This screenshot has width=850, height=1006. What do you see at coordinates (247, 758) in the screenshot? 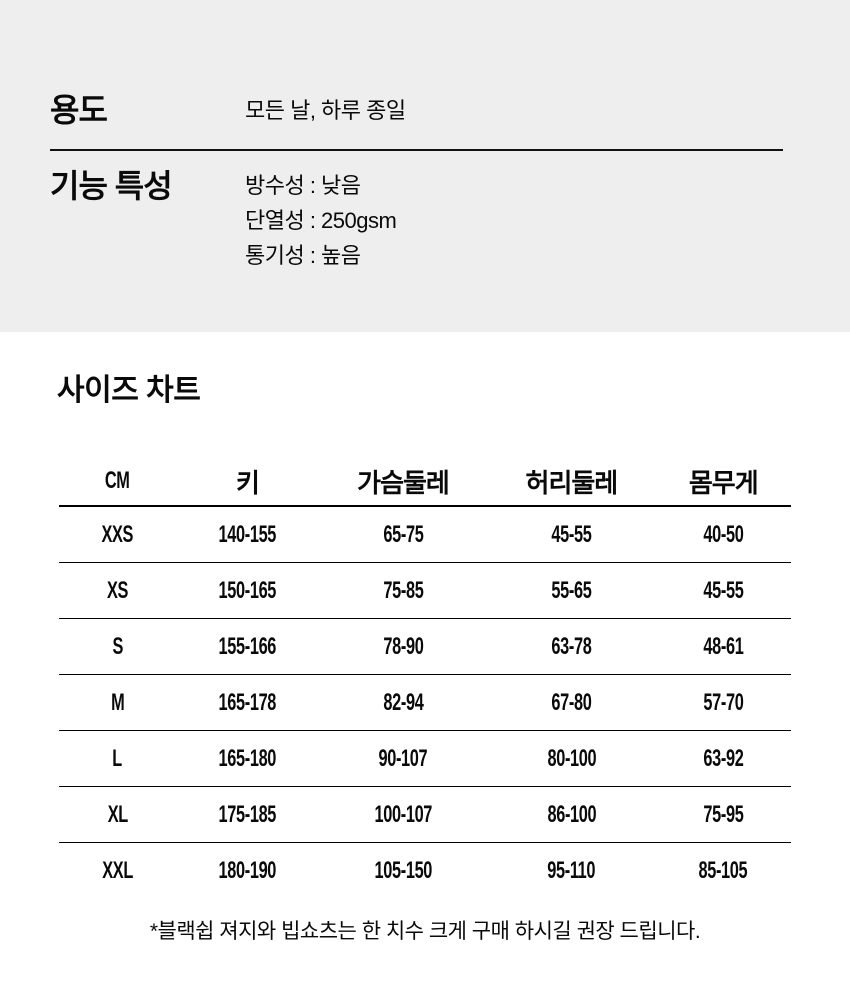
I see `height-cell: 165-180` at bounding box center [247, 758].